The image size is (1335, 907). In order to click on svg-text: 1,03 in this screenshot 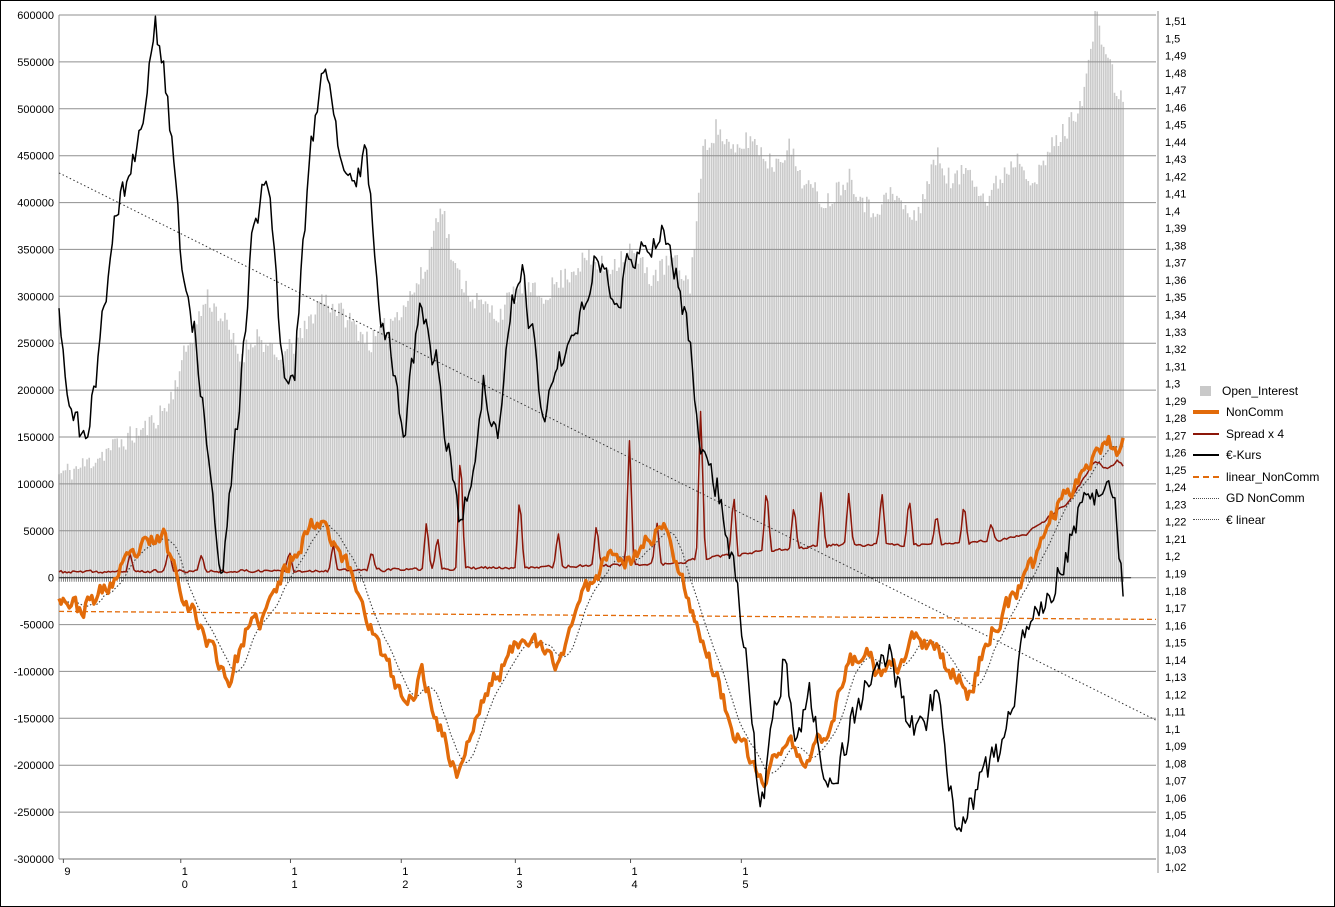, I will do `click(1175, 851)`.